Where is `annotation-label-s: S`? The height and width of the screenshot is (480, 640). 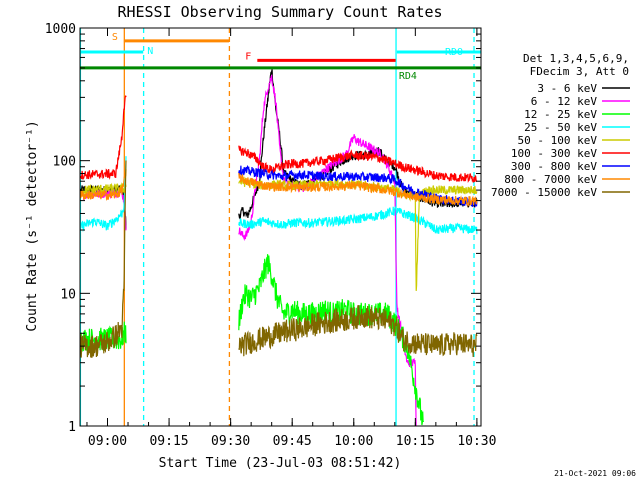
annotation-label-s: S is located at coordinates (115, 37).